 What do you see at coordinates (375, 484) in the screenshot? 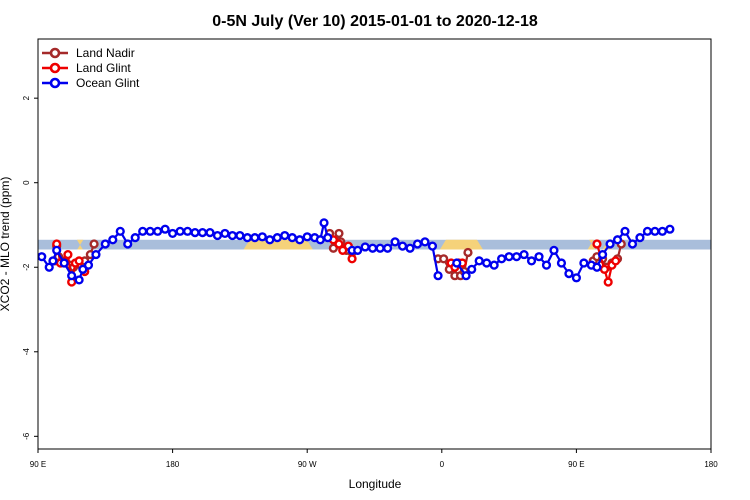
I see `x-axis-label: Longitude` at bounding box center [375, 484].